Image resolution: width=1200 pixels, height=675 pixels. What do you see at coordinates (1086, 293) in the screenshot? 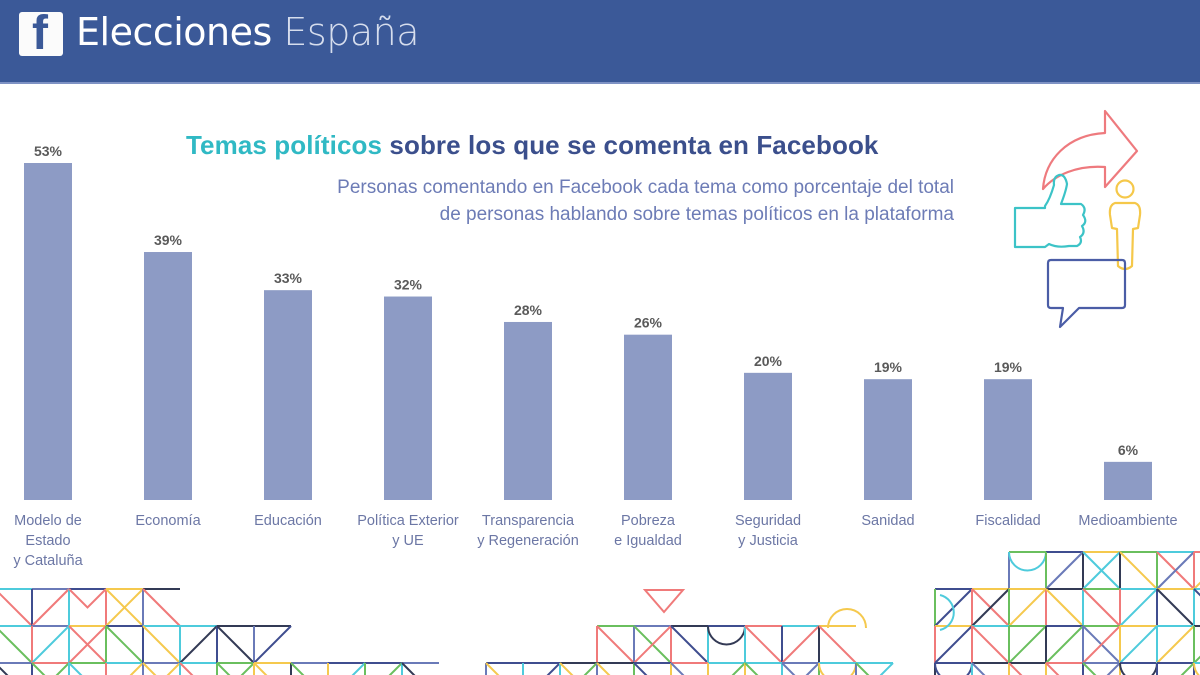
I see `speech-bubble-icon` at bounding box center [1086, 293].